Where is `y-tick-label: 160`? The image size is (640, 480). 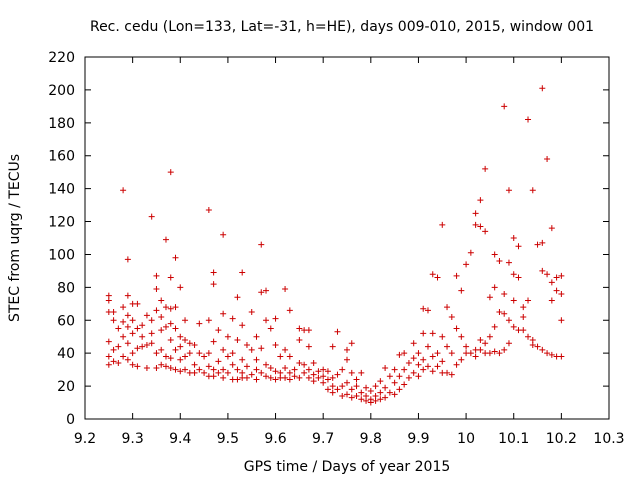 y-tick-label: 160 is located at coordinates (61, 157).